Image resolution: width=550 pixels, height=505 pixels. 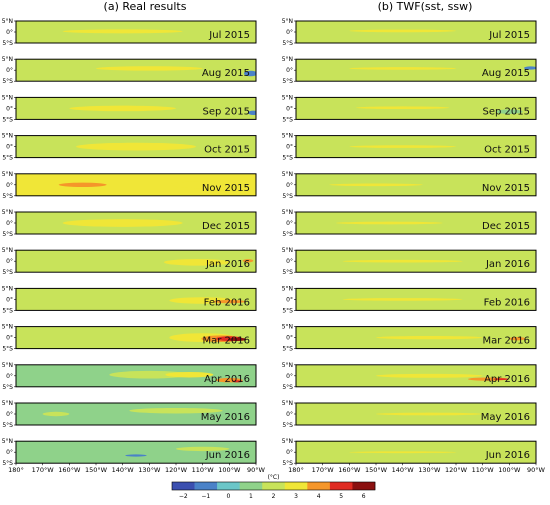 I want to click on map-panel-left-8: 5°N 0° 5°S Feb 2016, so click(x=129, y=299).